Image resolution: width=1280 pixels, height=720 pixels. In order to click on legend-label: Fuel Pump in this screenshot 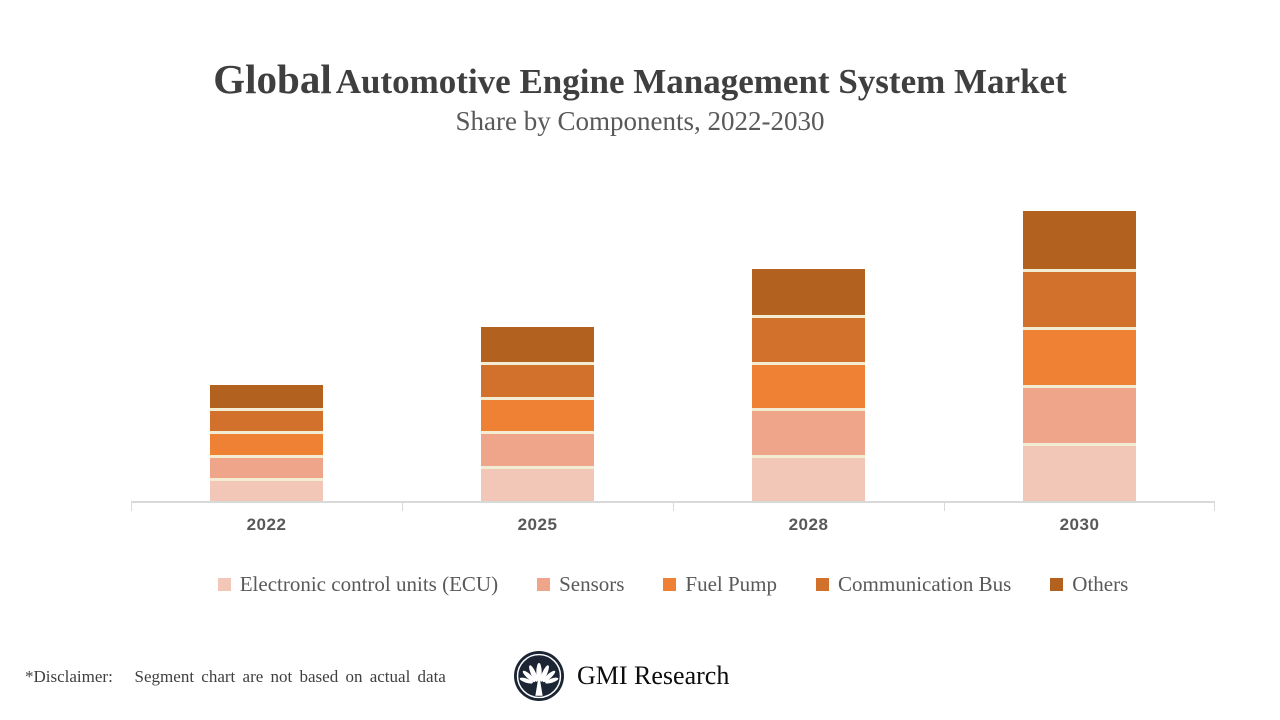, I will do `click(731, 584)`.